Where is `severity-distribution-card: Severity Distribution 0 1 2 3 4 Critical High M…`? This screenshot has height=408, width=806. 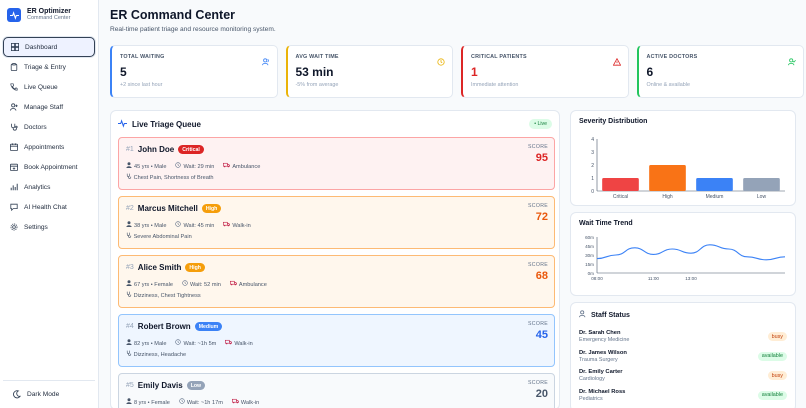 severity-distribution-card: Severity Distribution 0 1 2 3 4 Critical High M… is located at coordinates (683, 158).